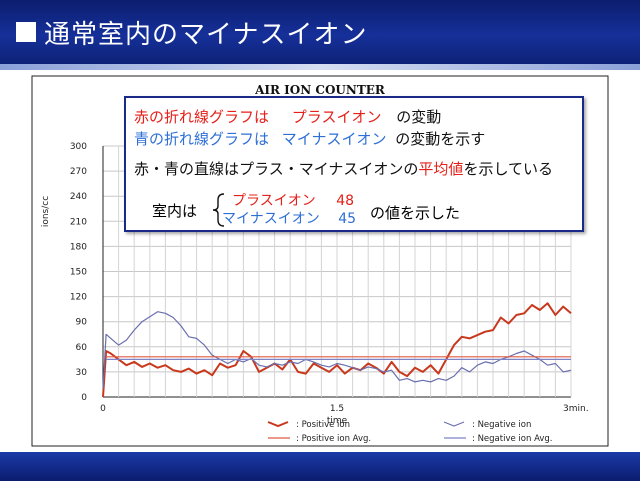 Image resolution: width=640 pixels, height=481 pixels. I want to click on callout-minus-label: マイナスイオン, so click(271, 219).